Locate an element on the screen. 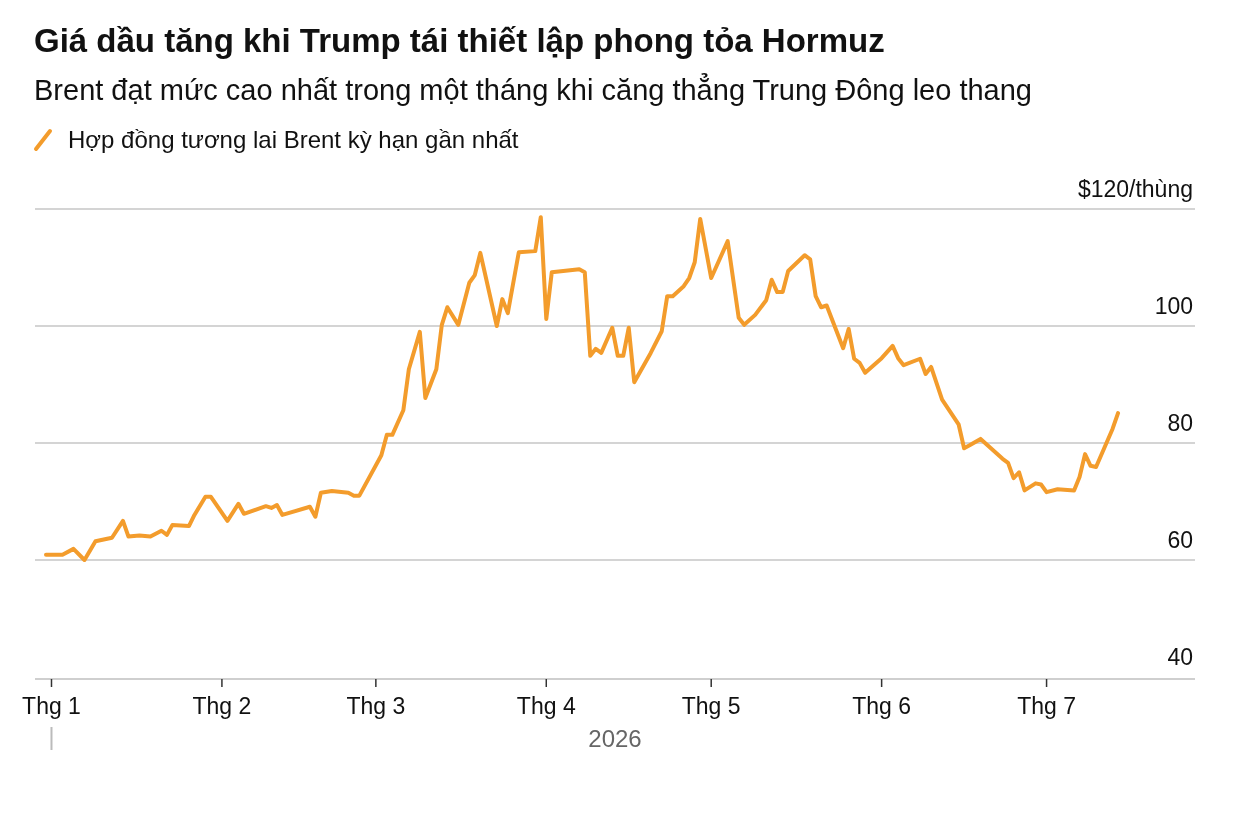  legend-label: Hợp đồng tương lai Brent kỳ hạn gần nhất is located at coordinates (293, 139).